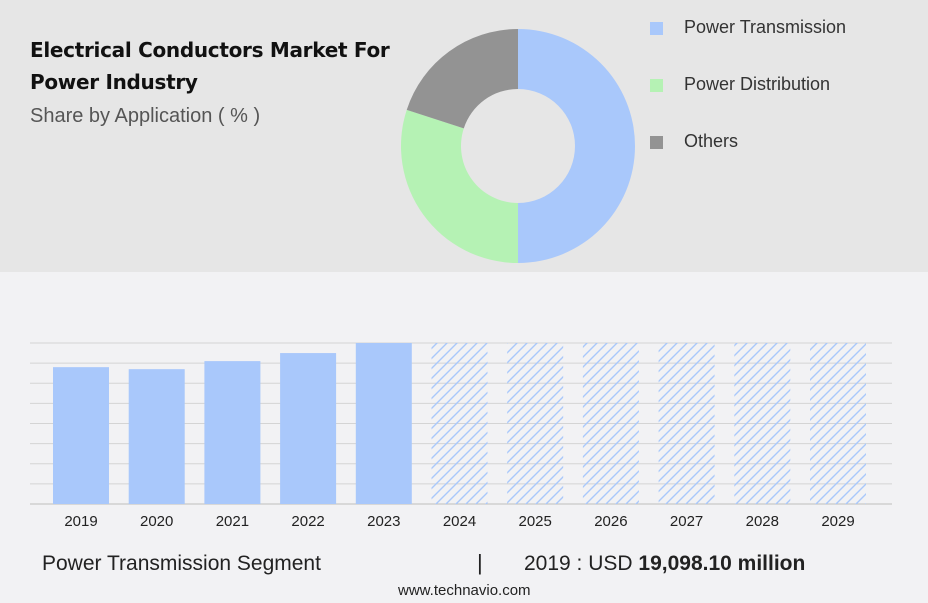  What do you see at coordinates (156, 436) in the screenshot?
I see `bar-2020` at bounding box center [156, 436].